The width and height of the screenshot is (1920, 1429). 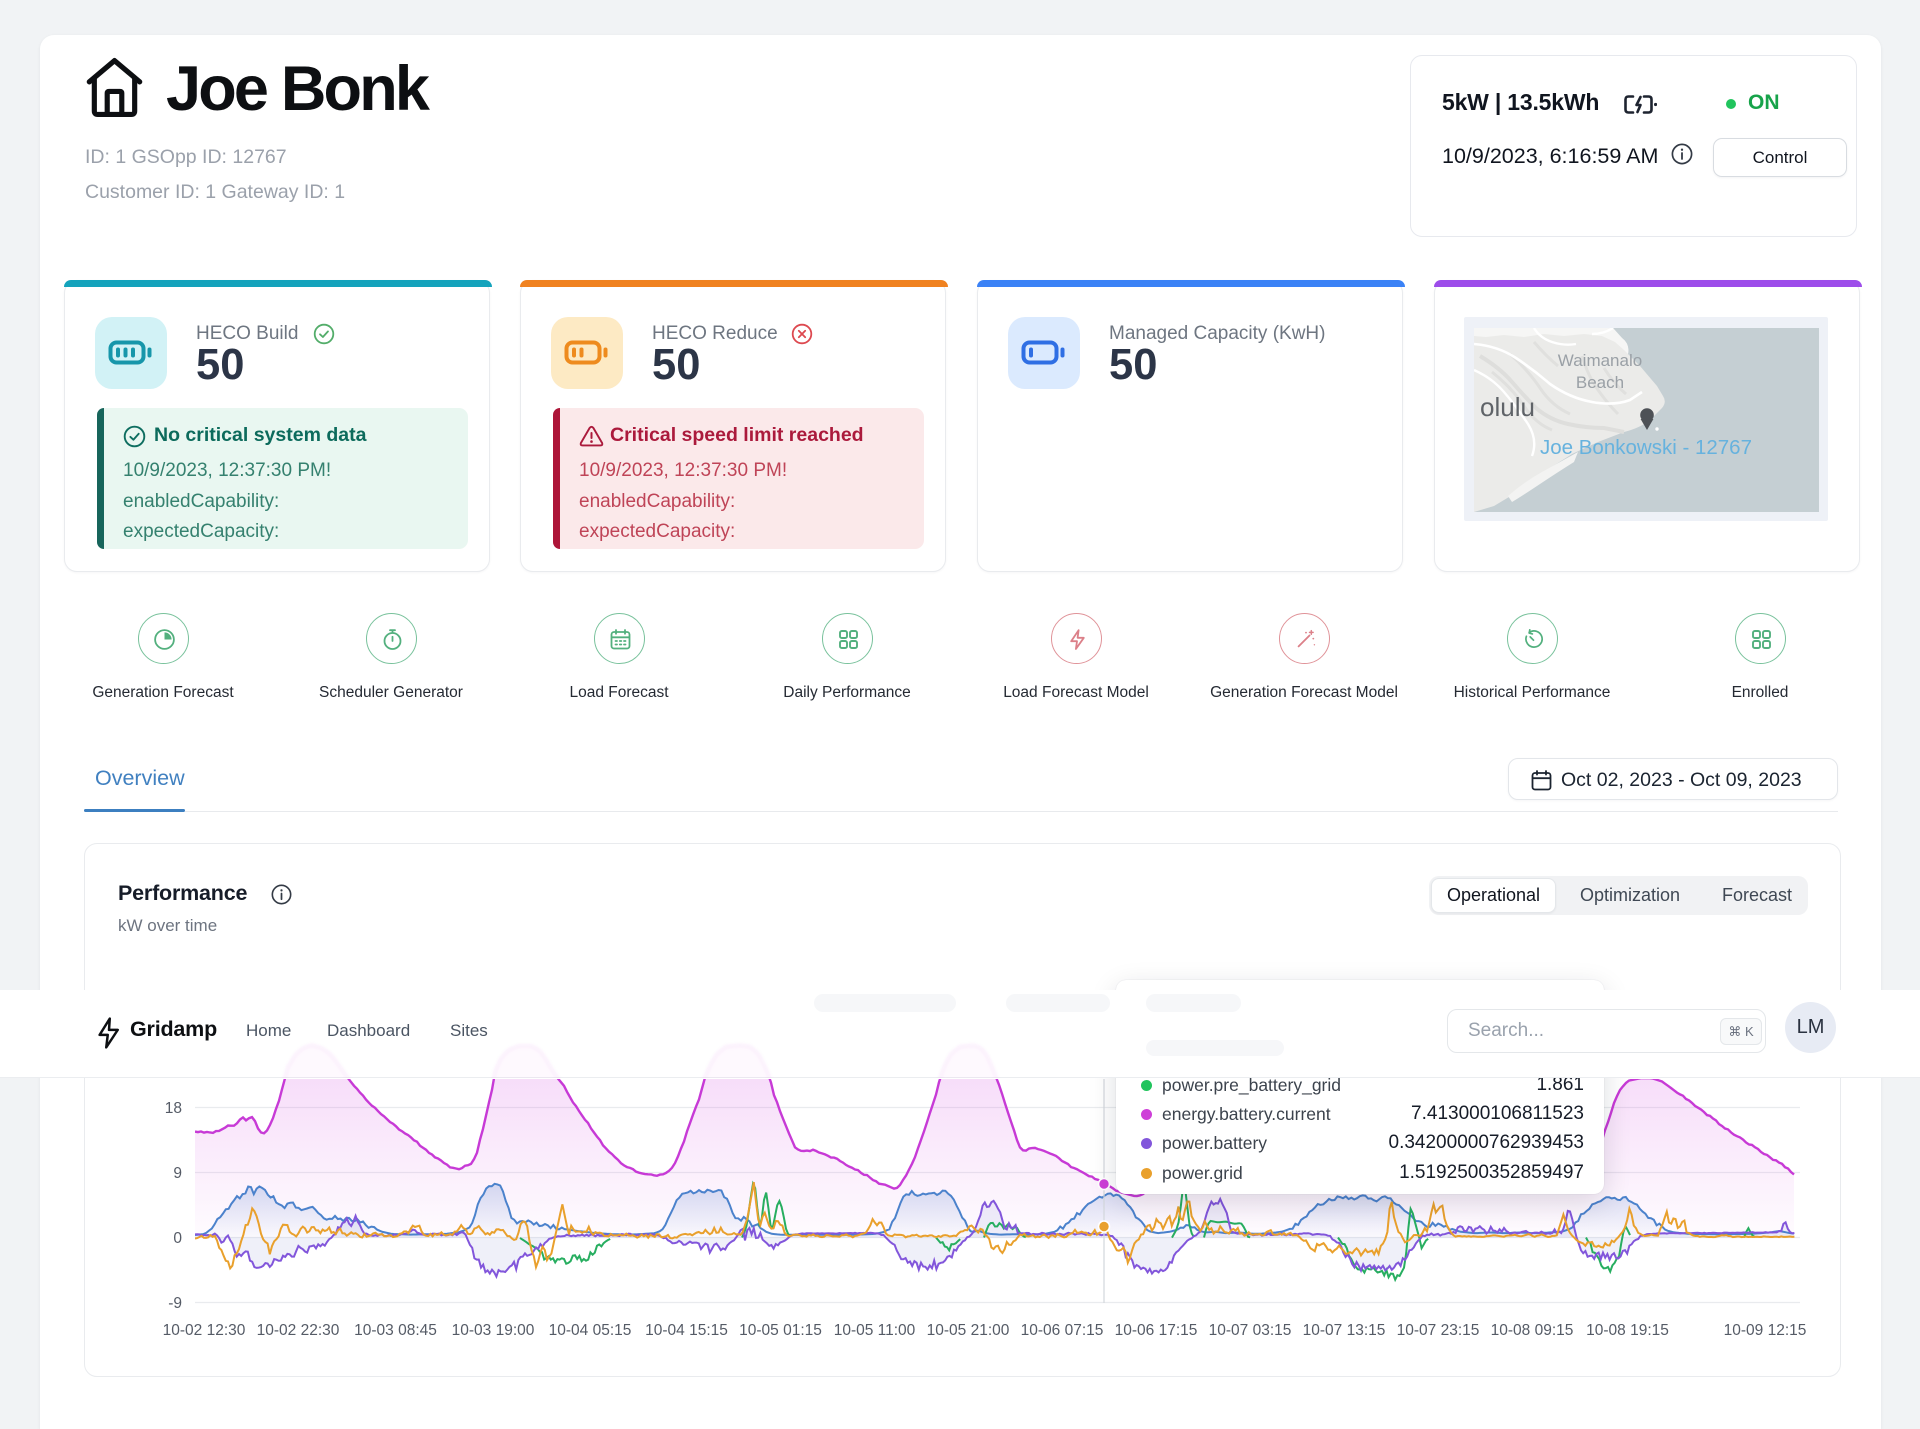 I want to click on svg-text: olulu, so click(x=1507, y=407).